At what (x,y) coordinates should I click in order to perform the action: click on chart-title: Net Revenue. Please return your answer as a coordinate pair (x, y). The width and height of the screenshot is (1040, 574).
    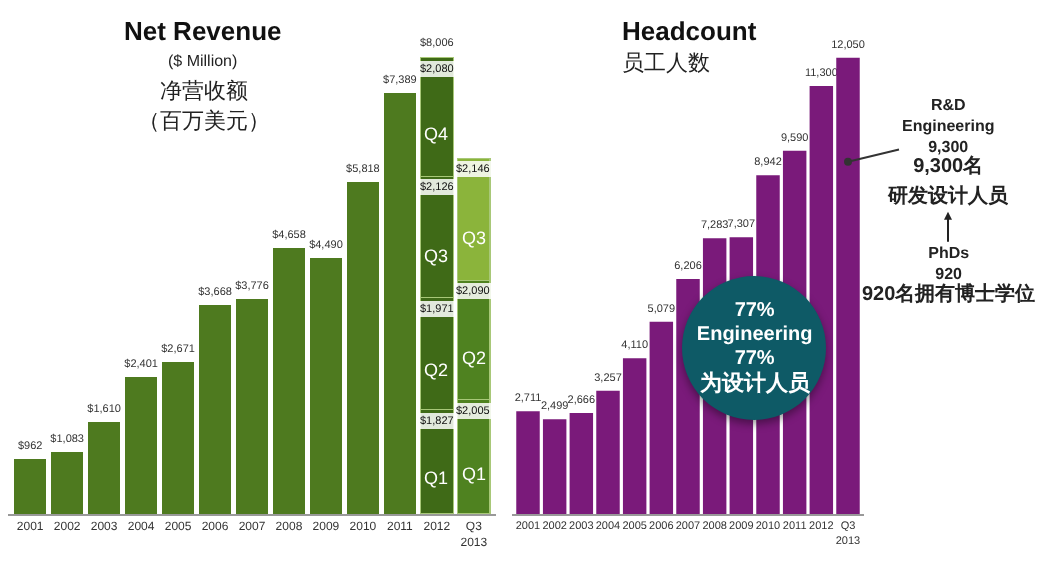
    Looking at the image, I should click on (203, 31).